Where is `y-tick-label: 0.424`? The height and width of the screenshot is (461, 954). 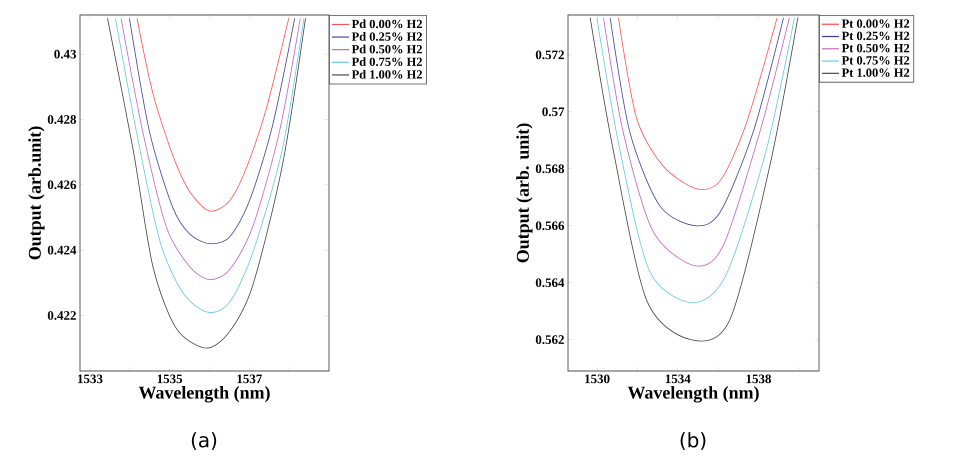 y-tick-label: 0.424 is located at coordinates (62, 250).